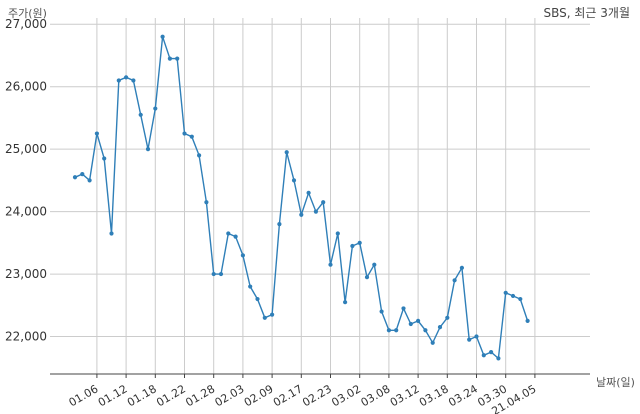  What do you see at coordinates (26, 24) in the screenshot?
I see `y-tick-label: 27,000` at bounding box center [26, 24].